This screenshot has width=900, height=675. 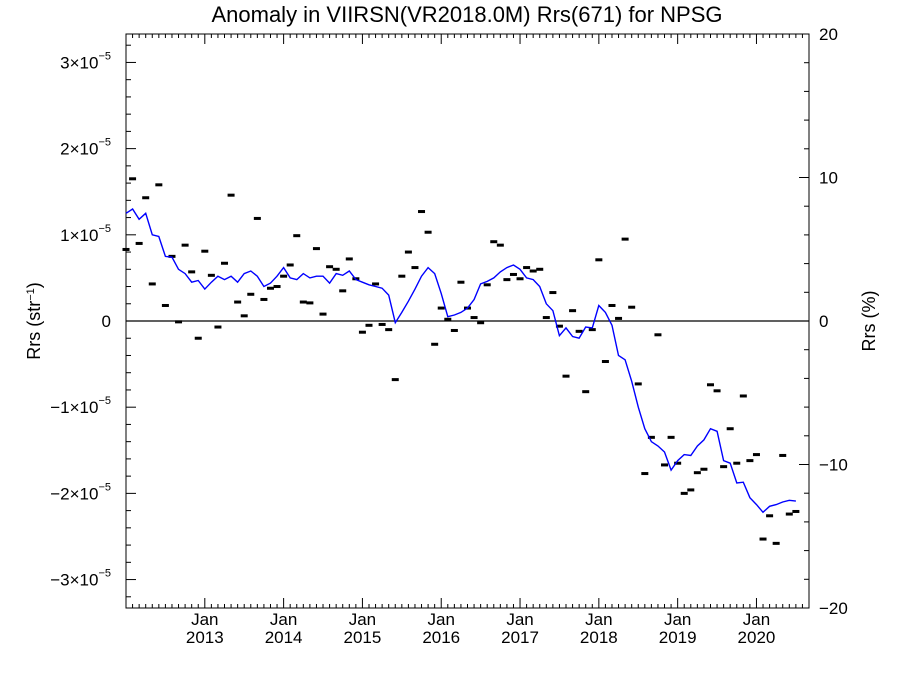 I want to click on y-left-tick-label: −2×10⁻⁵, so click(x=80, y=492).